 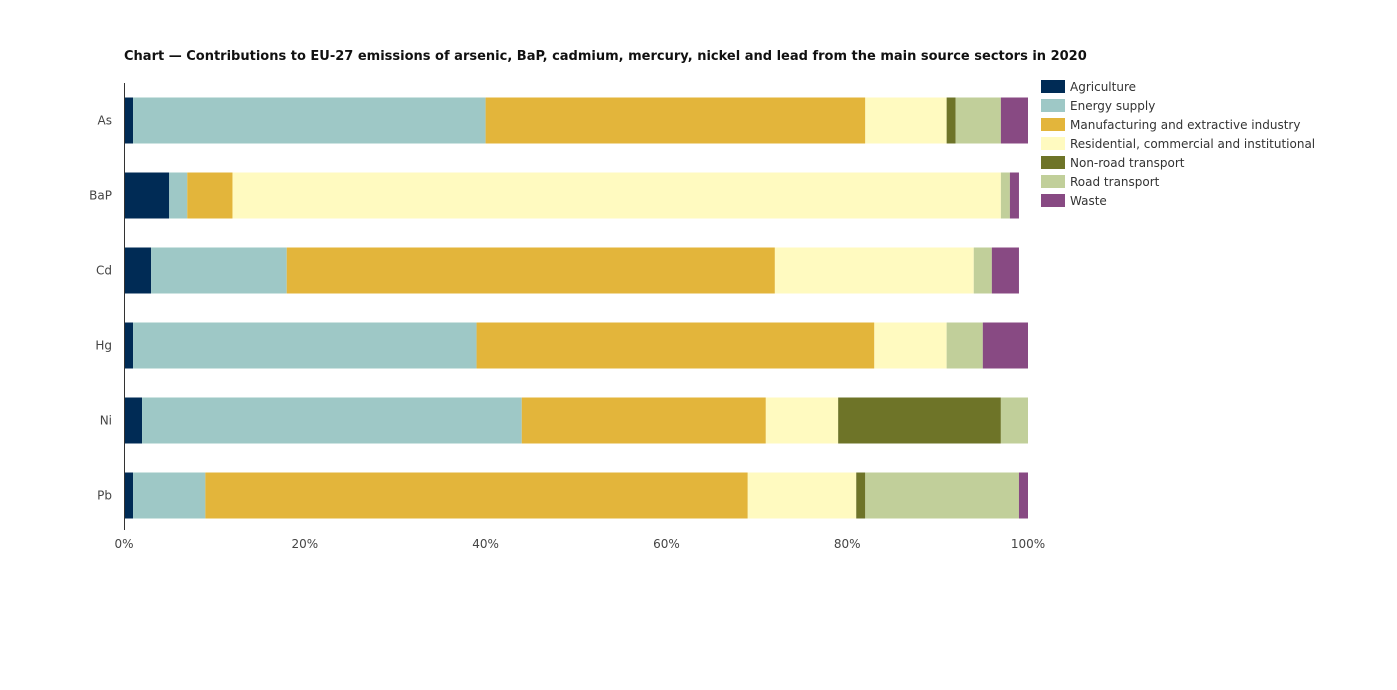 I want to click on legend-label-2: Manufacturing and extractive industry, so click(x=1185, y=125).